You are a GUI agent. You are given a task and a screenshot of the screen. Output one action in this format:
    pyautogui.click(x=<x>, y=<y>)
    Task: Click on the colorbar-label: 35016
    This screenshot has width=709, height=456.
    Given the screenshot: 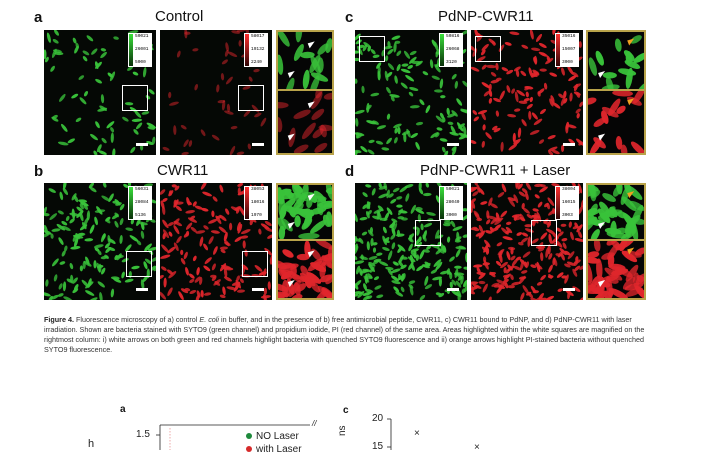 What is the action you would take?
    pyautogui.click(x=569, y=36)
    